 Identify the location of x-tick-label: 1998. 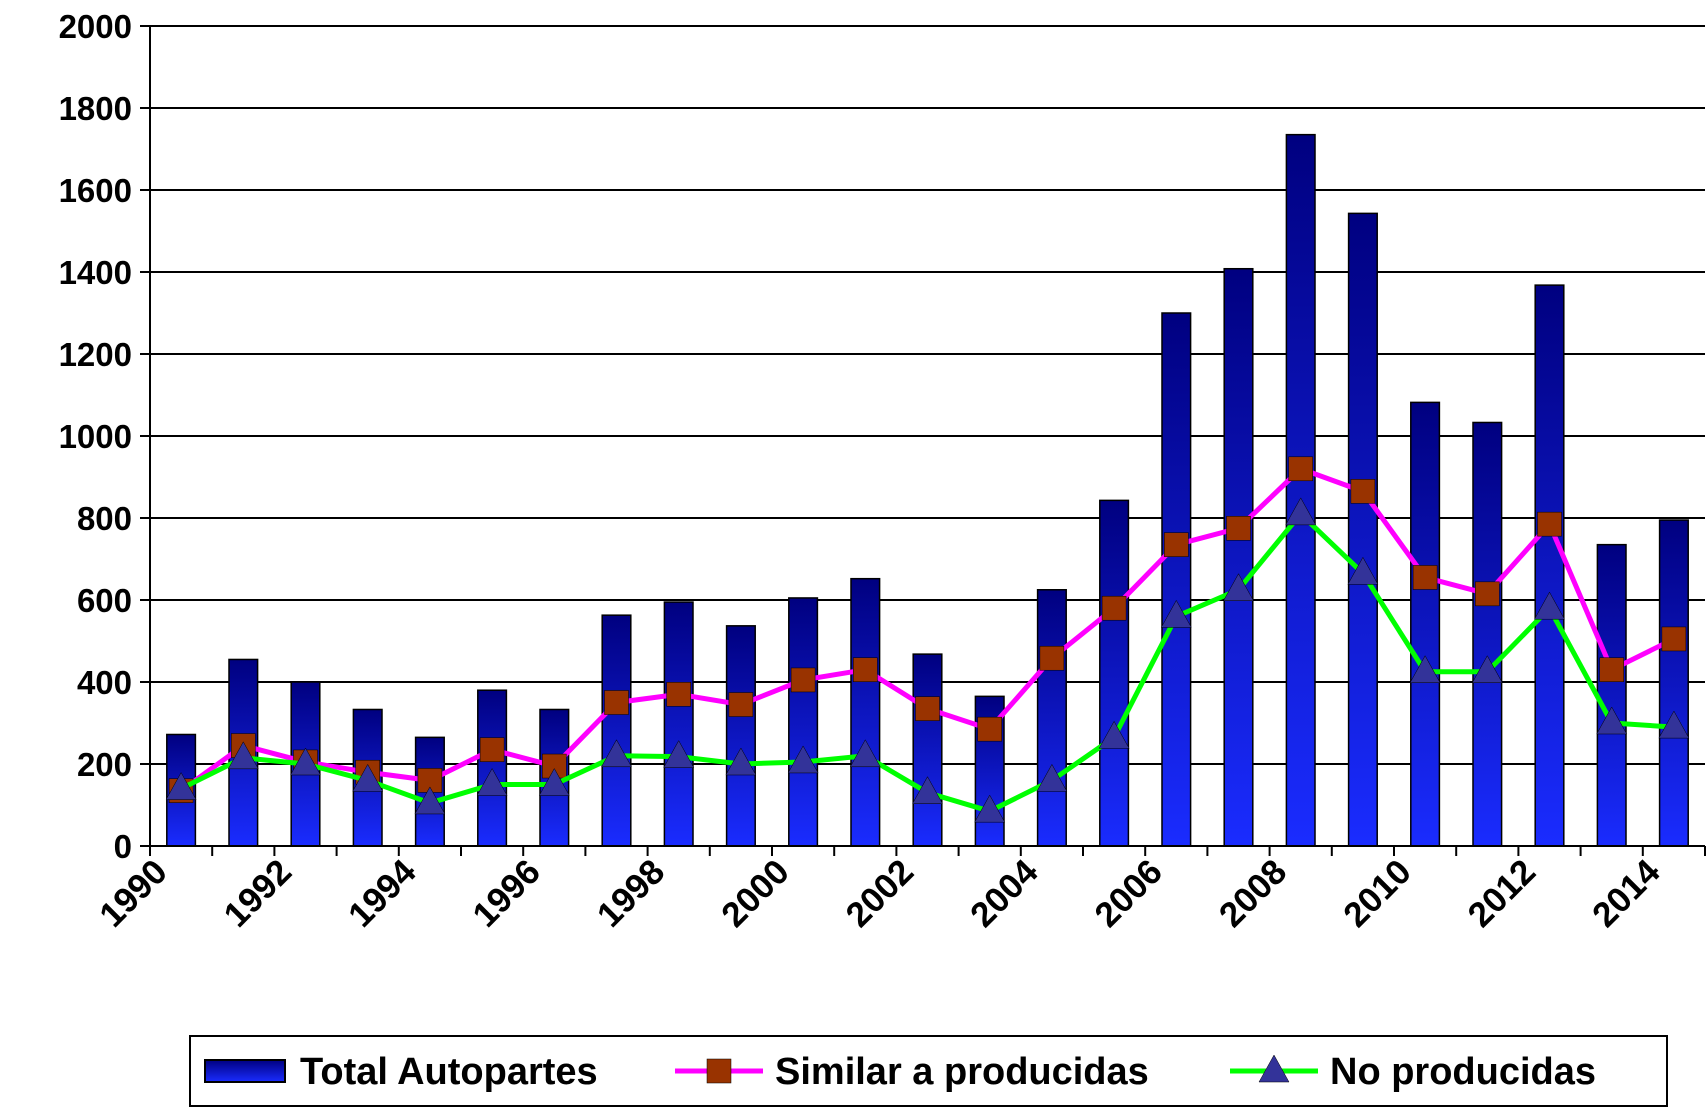
(631, 893).